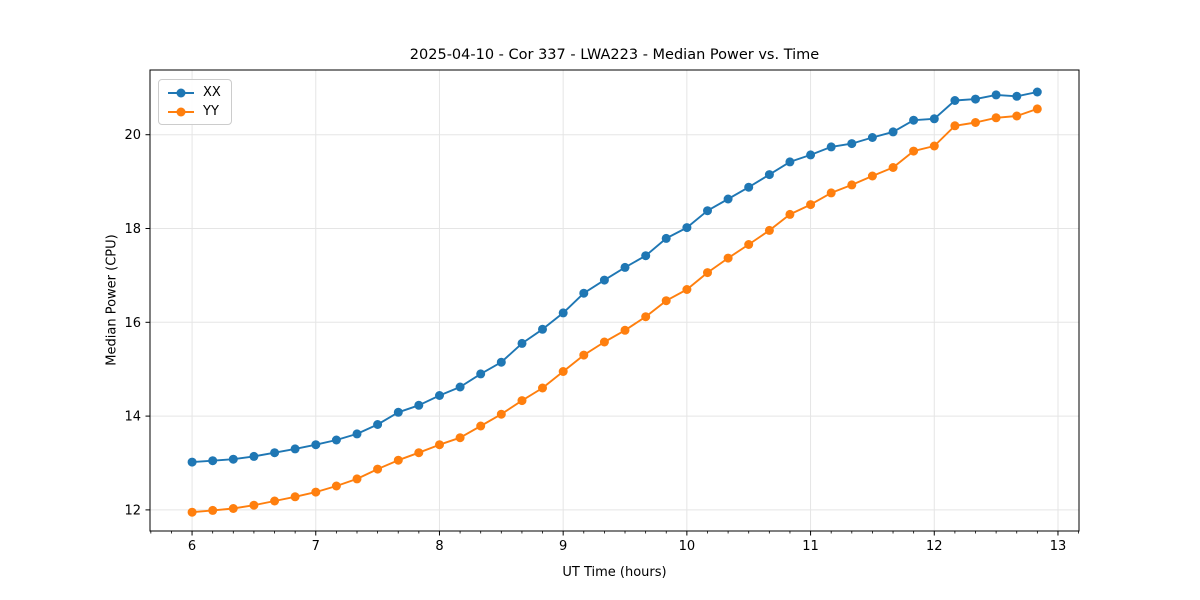  I want to click on y-tick-label: 16, so click(132, 323).